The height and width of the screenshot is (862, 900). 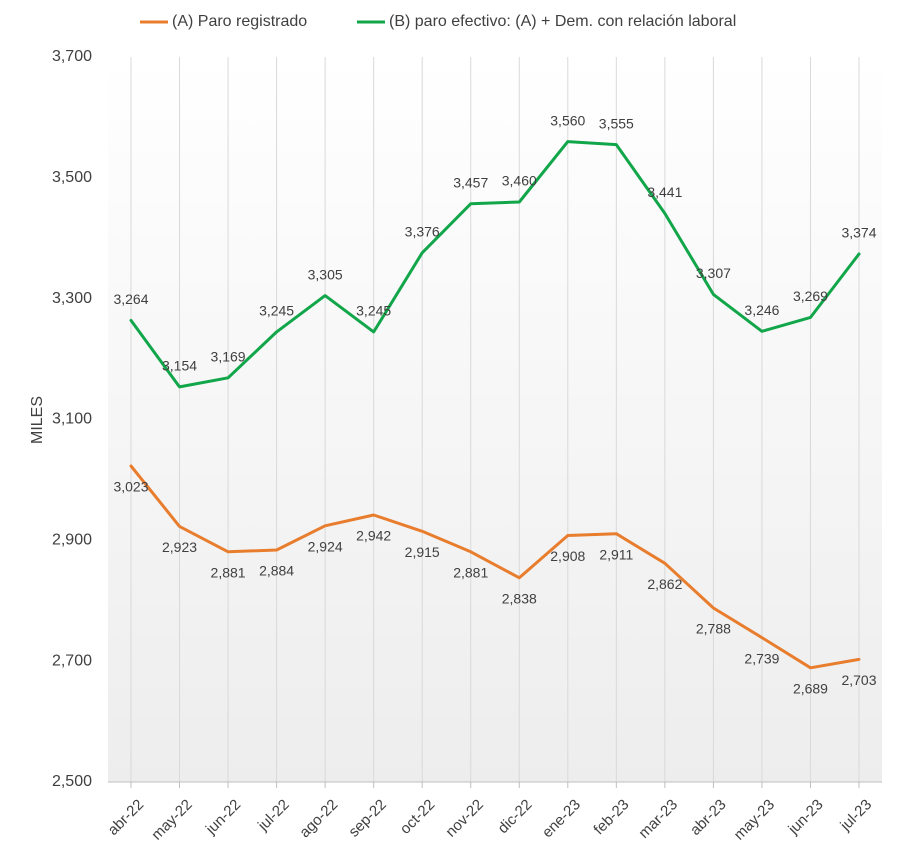 What do you see at coordinates (276, 571) in the screenshot?
I see `data-label: 2,884` at bounding box center [276, 571].